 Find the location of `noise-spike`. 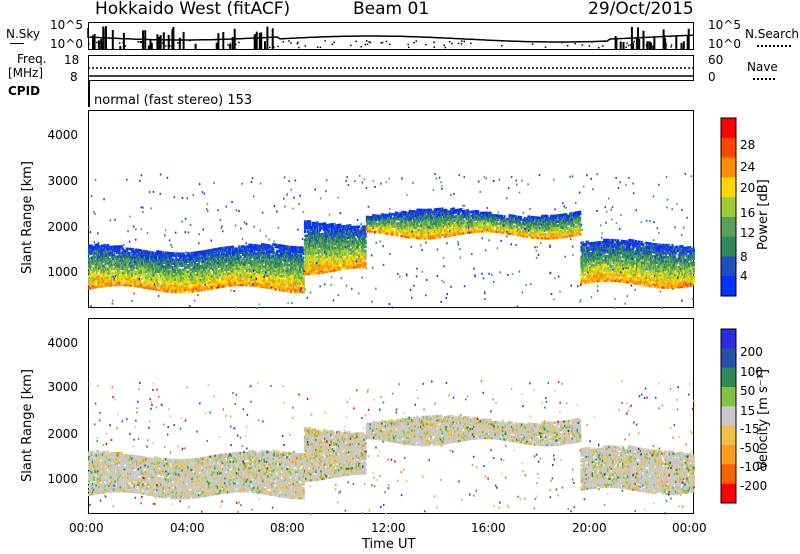

noise-spike is located at coordinates (687, 42).